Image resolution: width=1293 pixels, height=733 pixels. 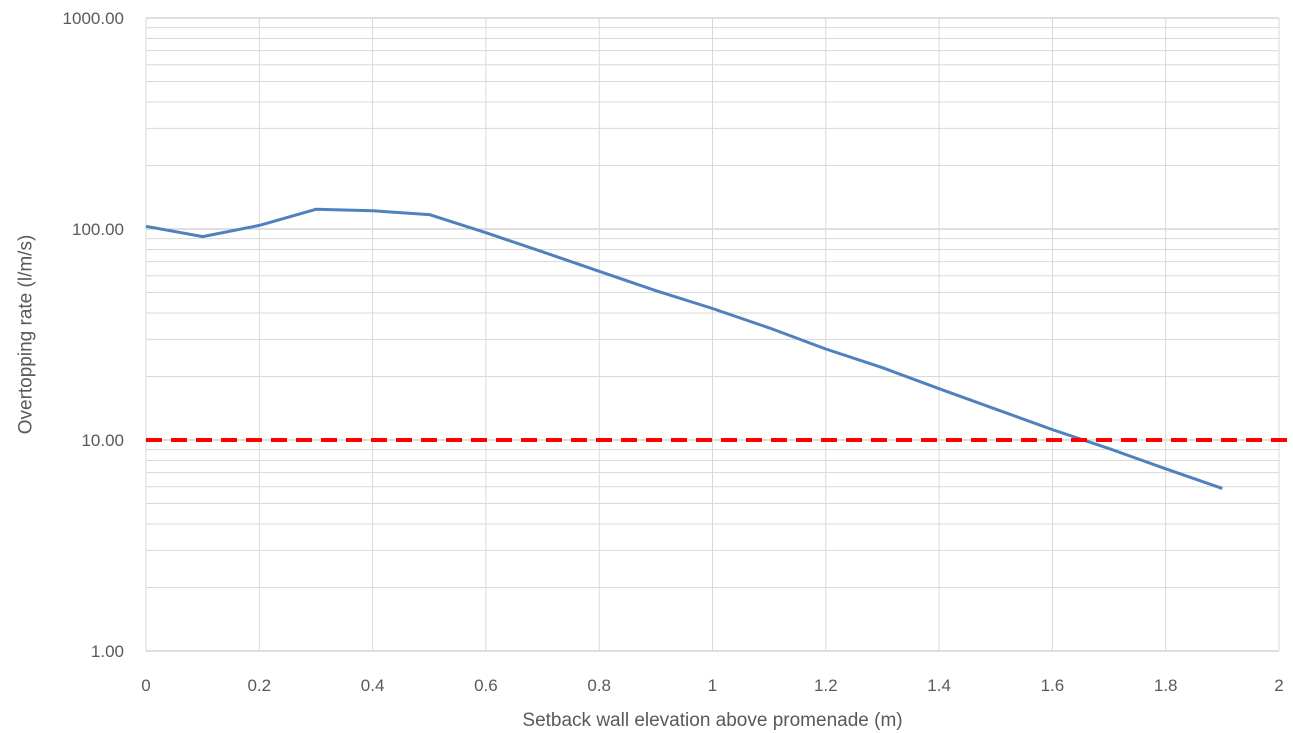 What do you see at coordinates (102, 440) in the screenshot?
I see `y-tick-label: 10.00` at bounding box center [102, 440].